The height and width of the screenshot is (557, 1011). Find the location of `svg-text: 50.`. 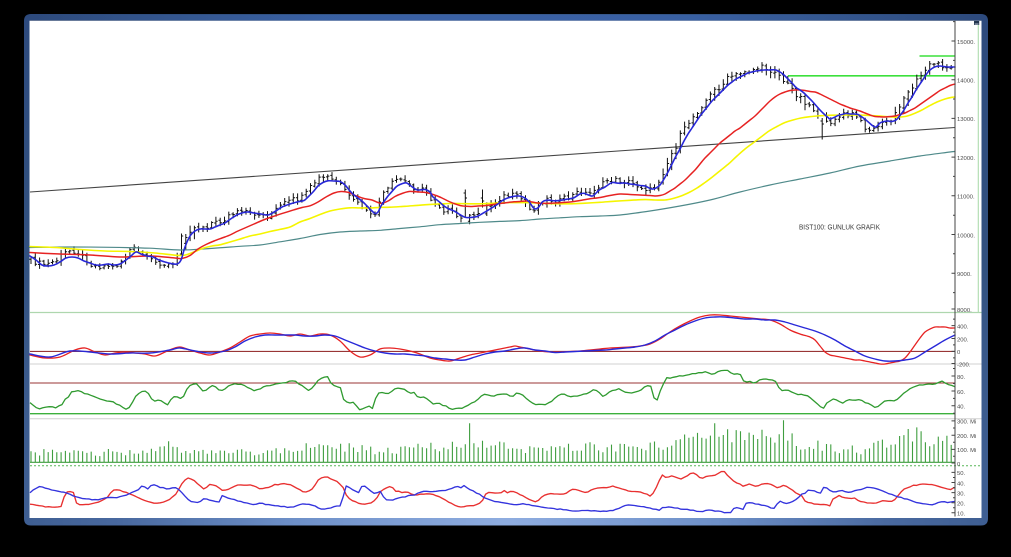

svg-text: 50. is located at coordinates (961, 474).